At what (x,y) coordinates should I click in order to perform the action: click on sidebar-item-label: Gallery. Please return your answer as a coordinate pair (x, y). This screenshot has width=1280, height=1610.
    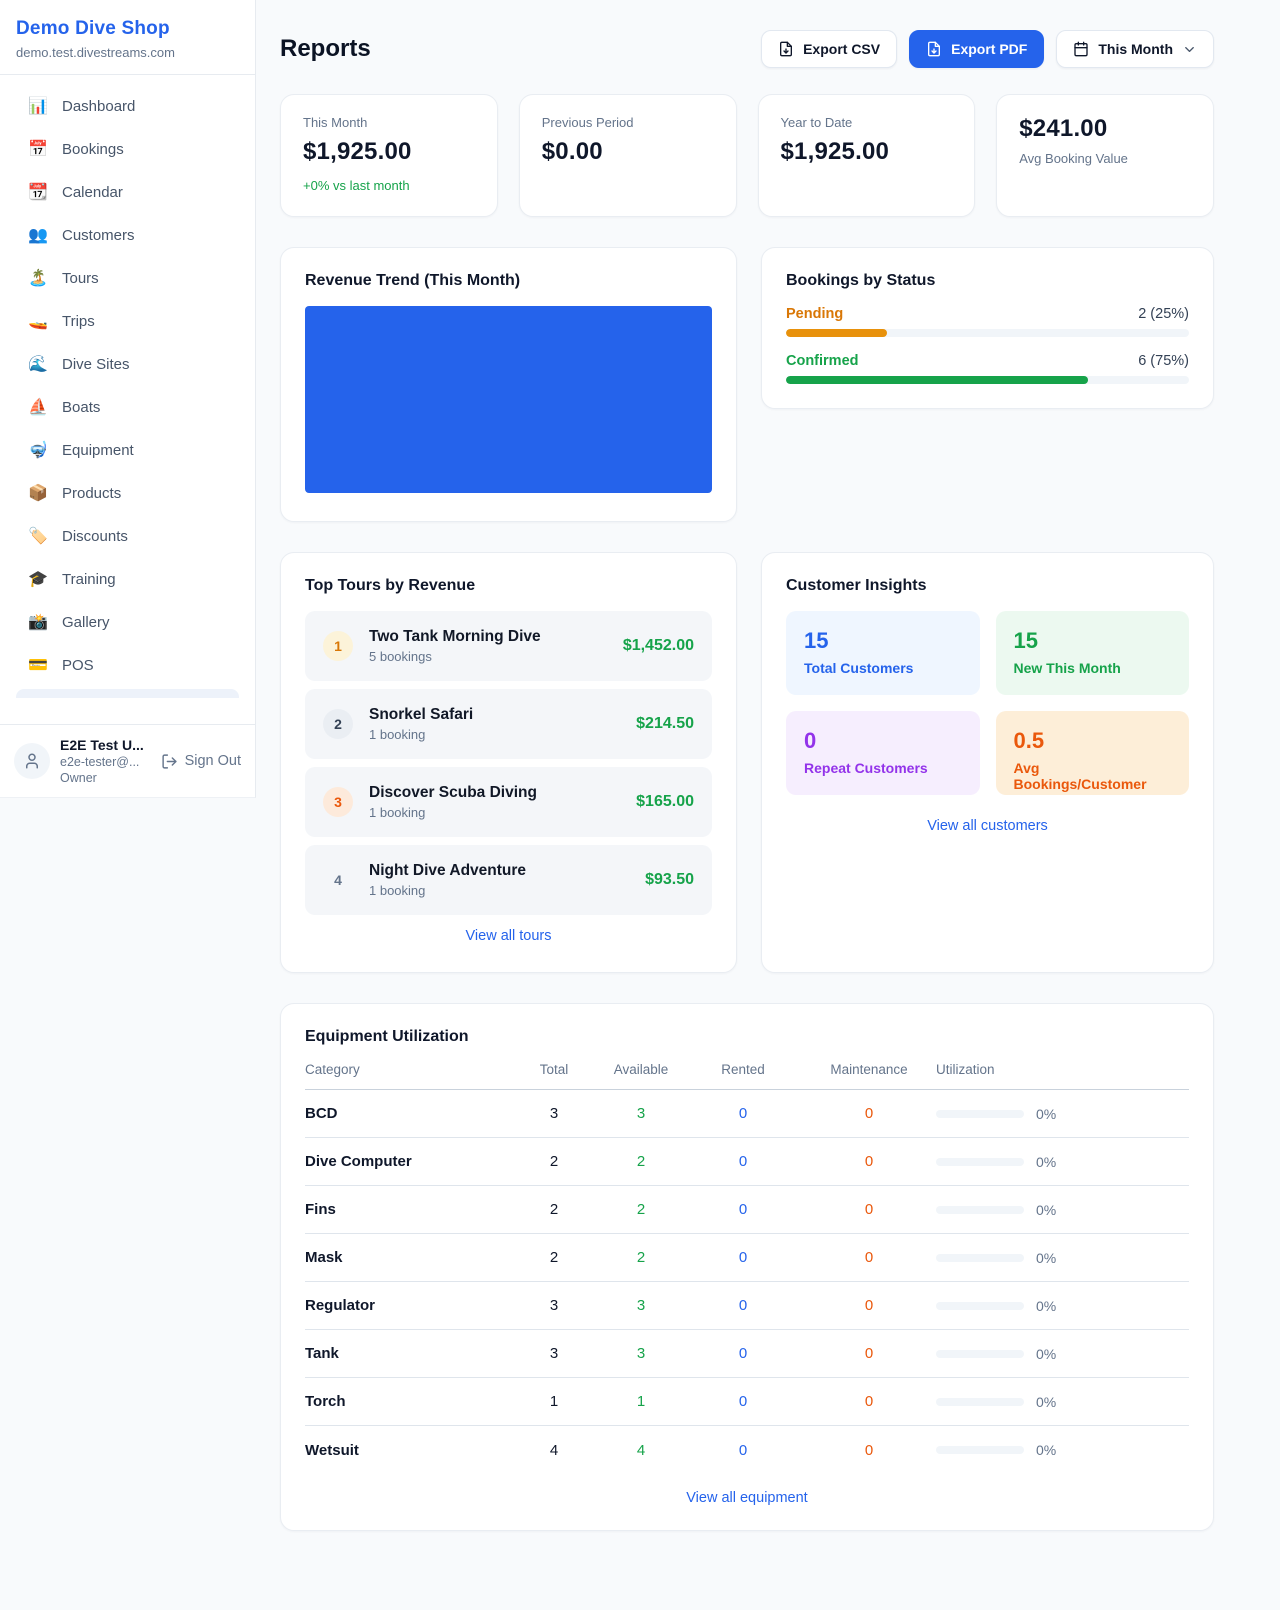
    Looking at the image, I should click on (86, 622).